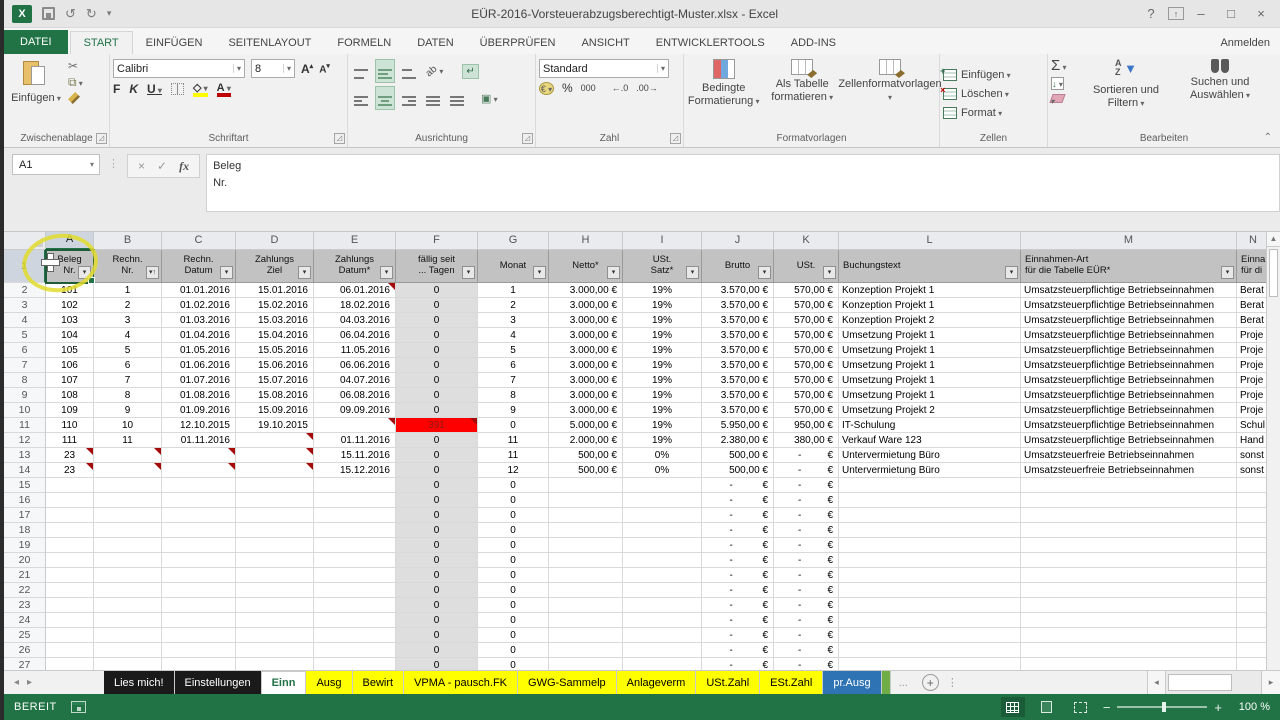  I want to click on cell-G24: 0, so click(513, 620).